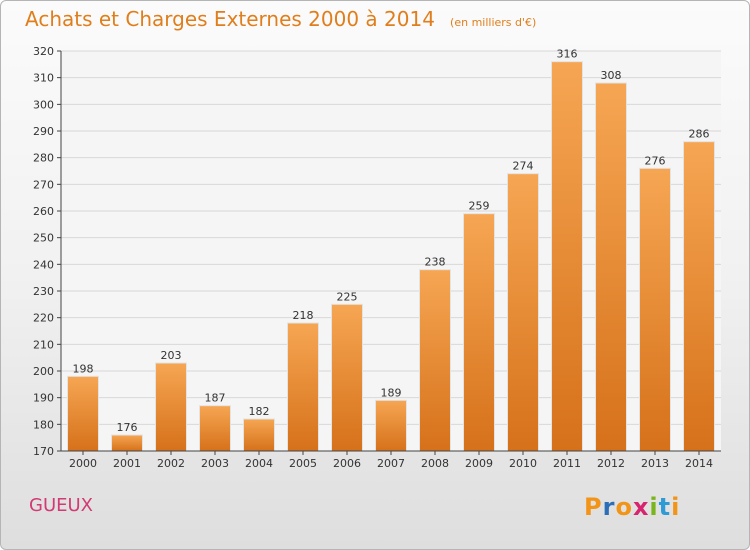  What do you see at coordinates (567, 54) in the screenshot?
I see `data-label: 316` at bounding box center [567, 54].